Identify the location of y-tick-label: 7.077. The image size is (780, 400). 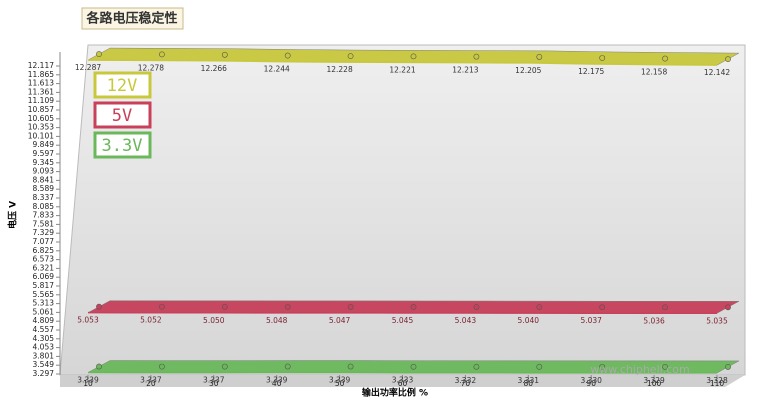
(44, 241).